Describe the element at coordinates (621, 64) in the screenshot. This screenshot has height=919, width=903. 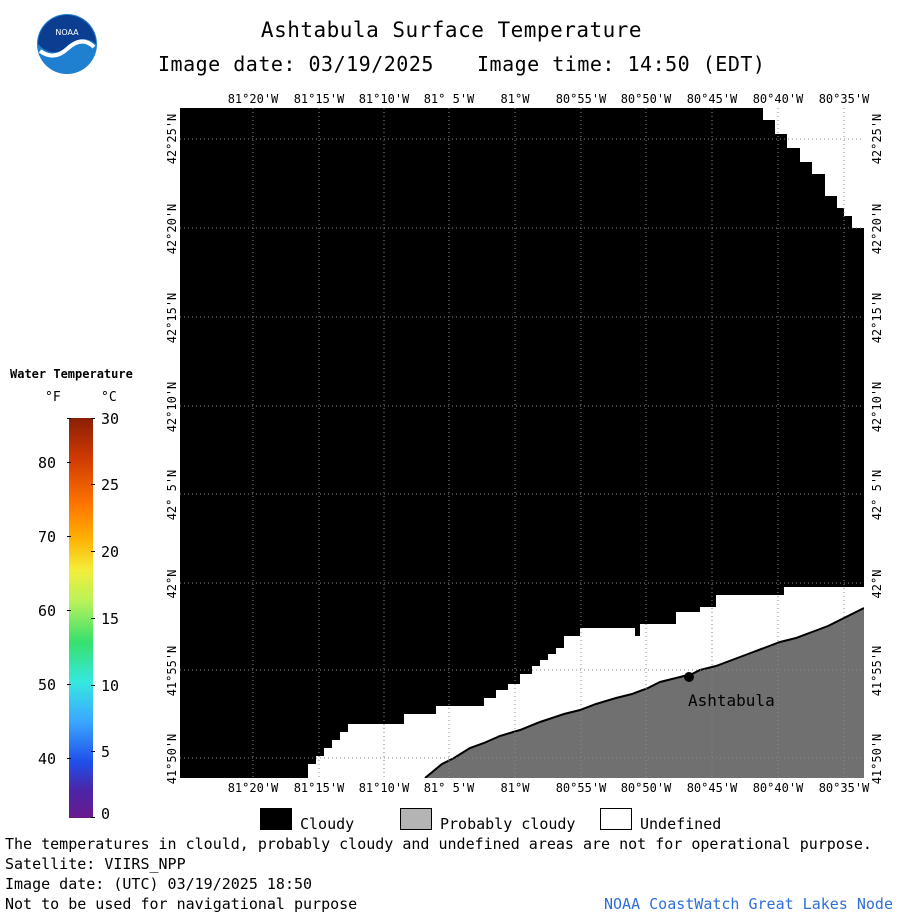
I see `image-time: Image time: 14:50 (EDT)` at that location.